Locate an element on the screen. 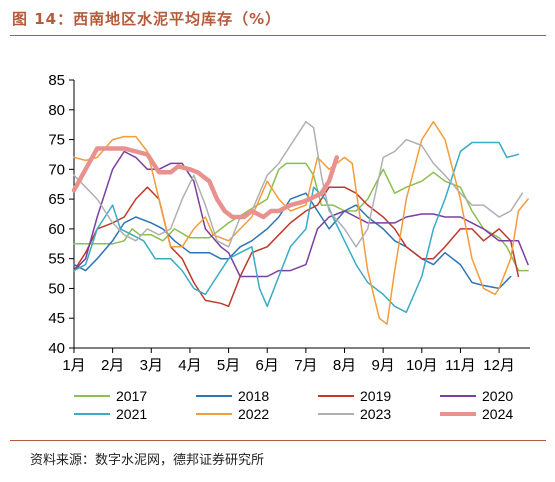 Image resolution: width=555 pixels, height=482 pixels. x-tick-label: 10月 is located at coordinates (422, 365).